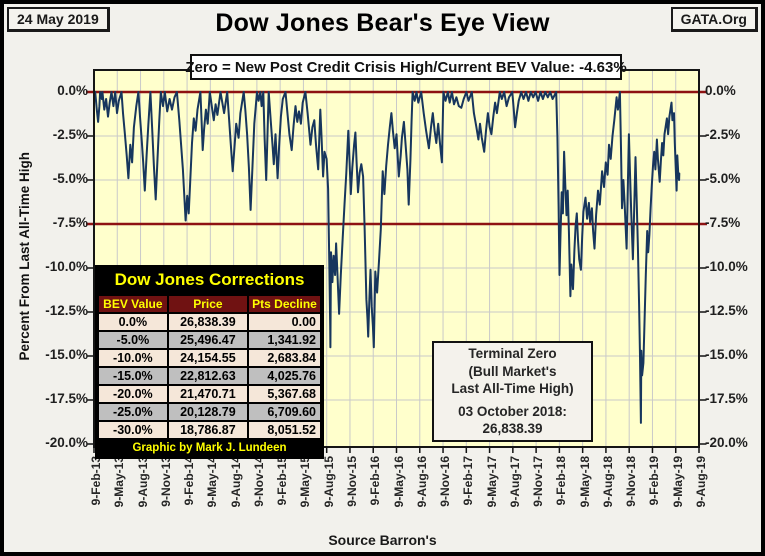  What do you see at coordinates (723, 134) in the screenshot?
I see `y-tick-label-right: -2.5%` at bounding box center [723, 134].